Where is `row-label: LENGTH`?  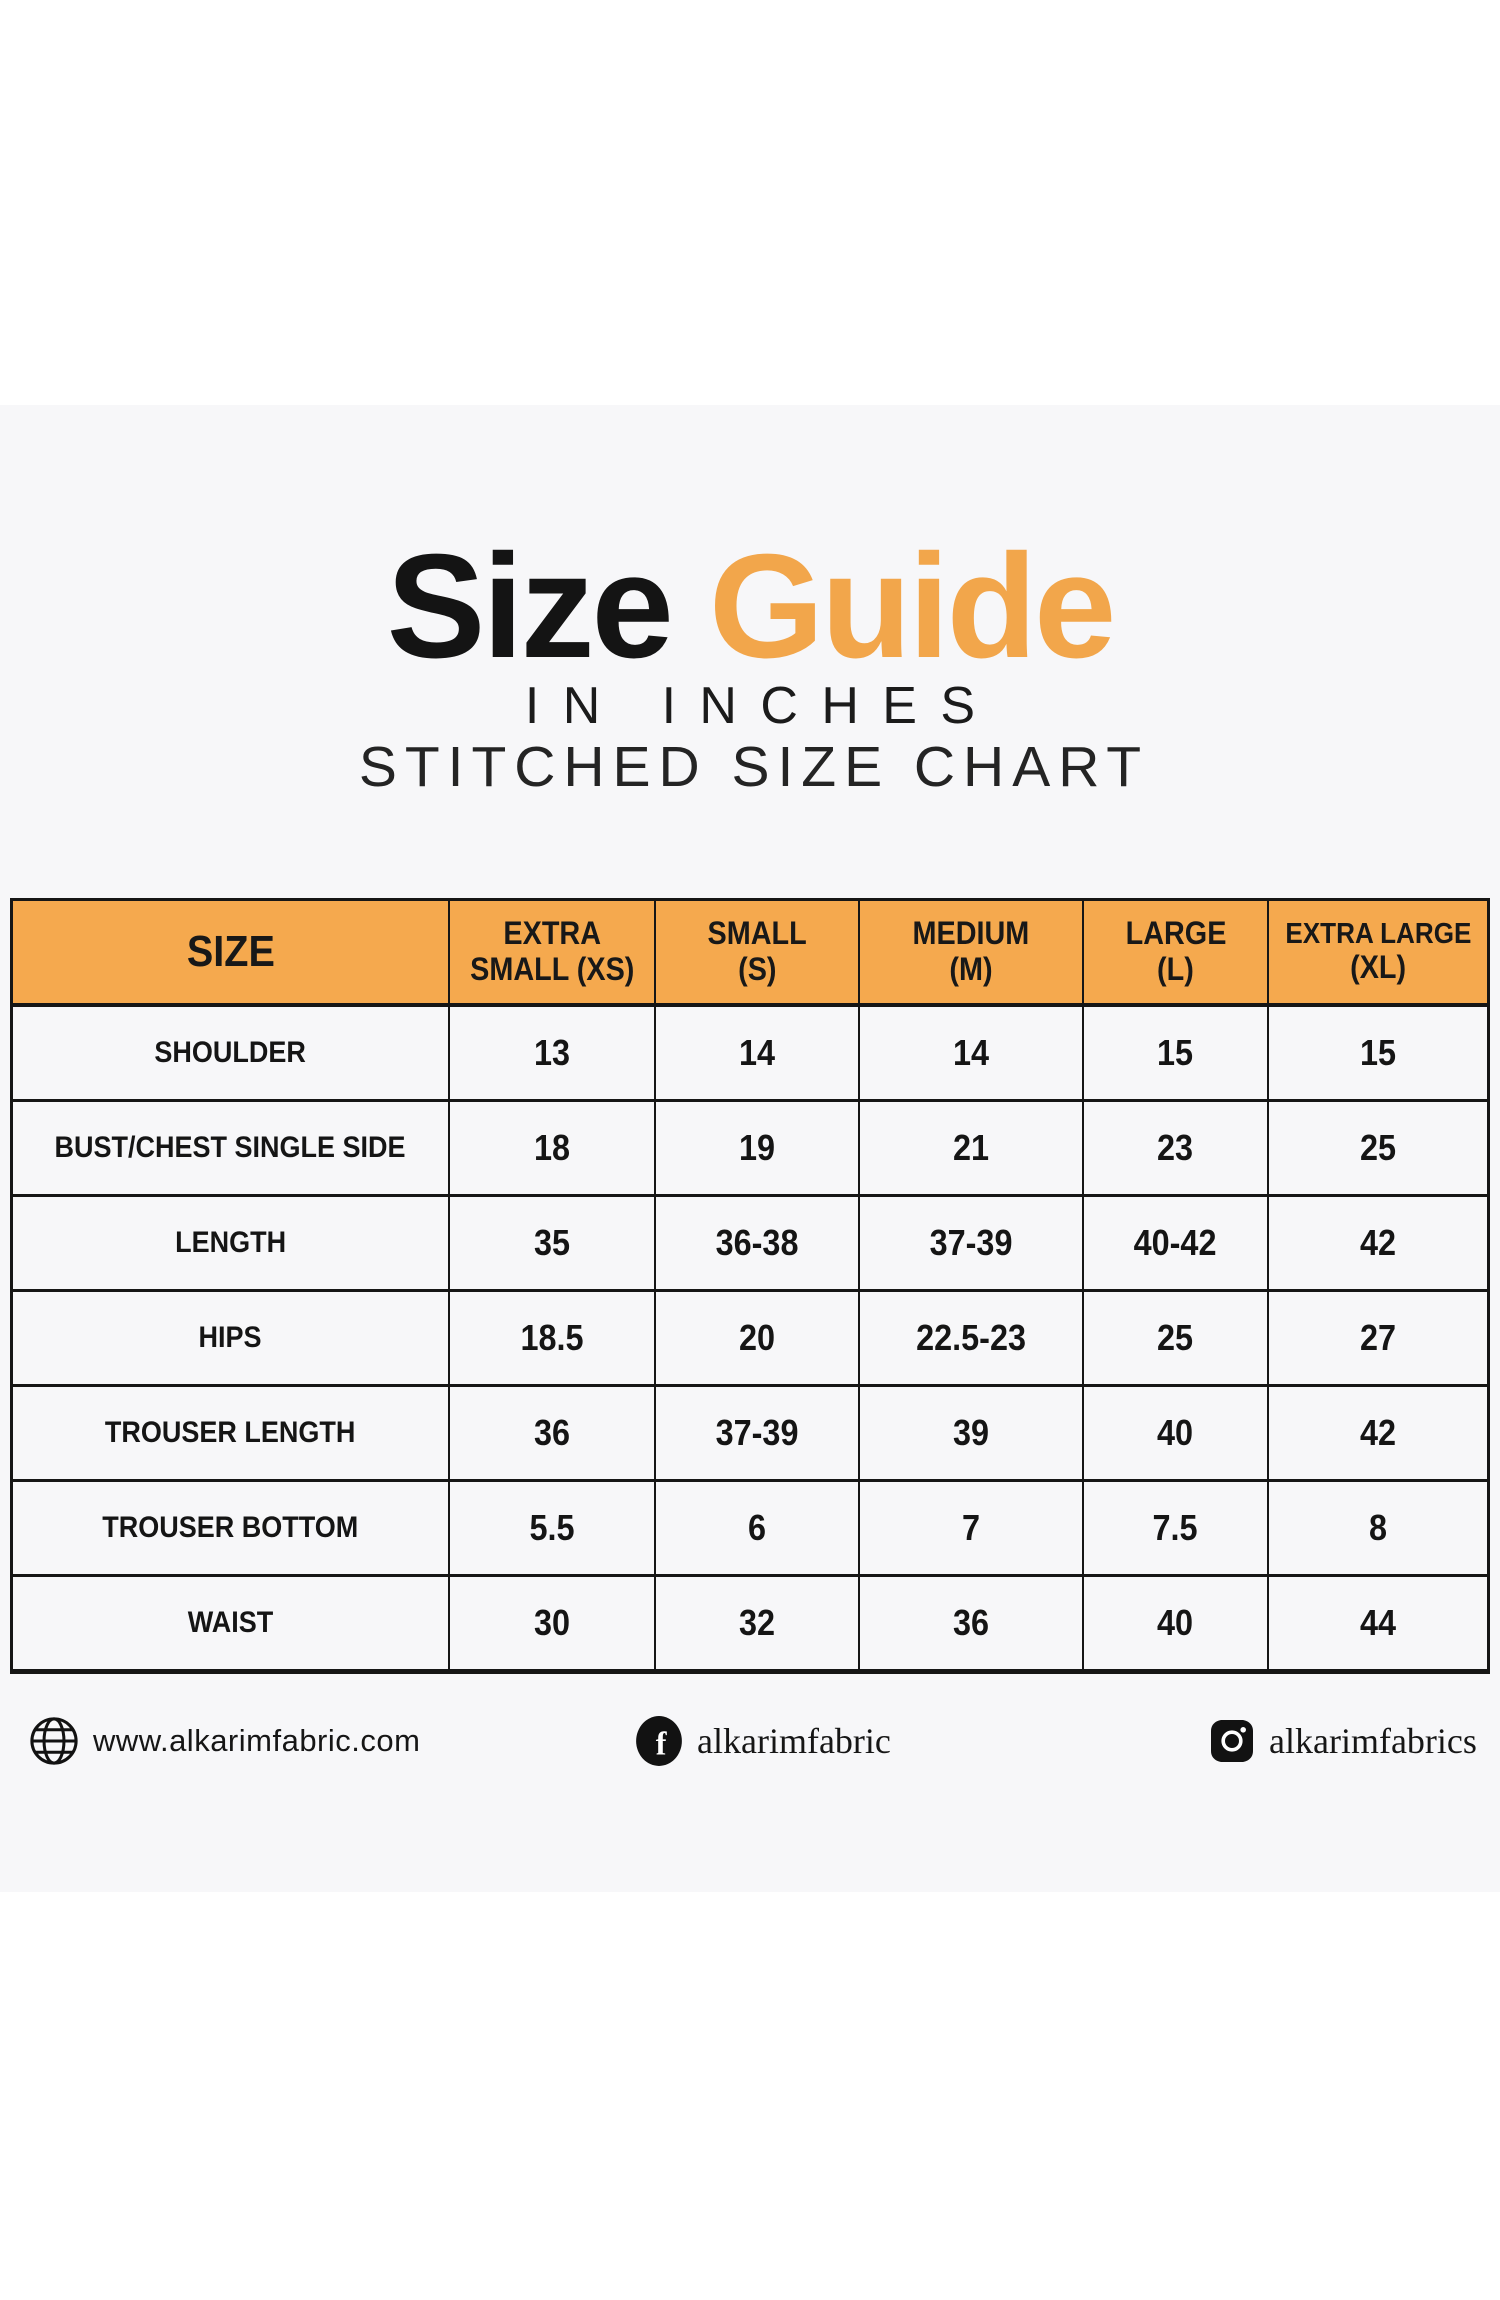
row-label: LENGTH is located at coordinates (230, 1242).